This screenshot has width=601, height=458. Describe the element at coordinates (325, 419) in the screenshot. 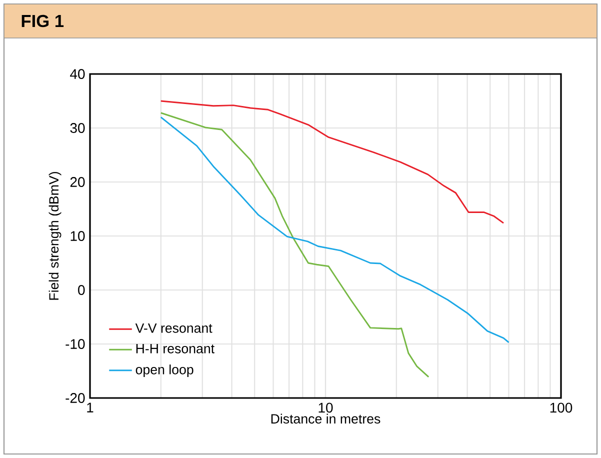

I see `x-axis-title: Distance in metres` at that location.